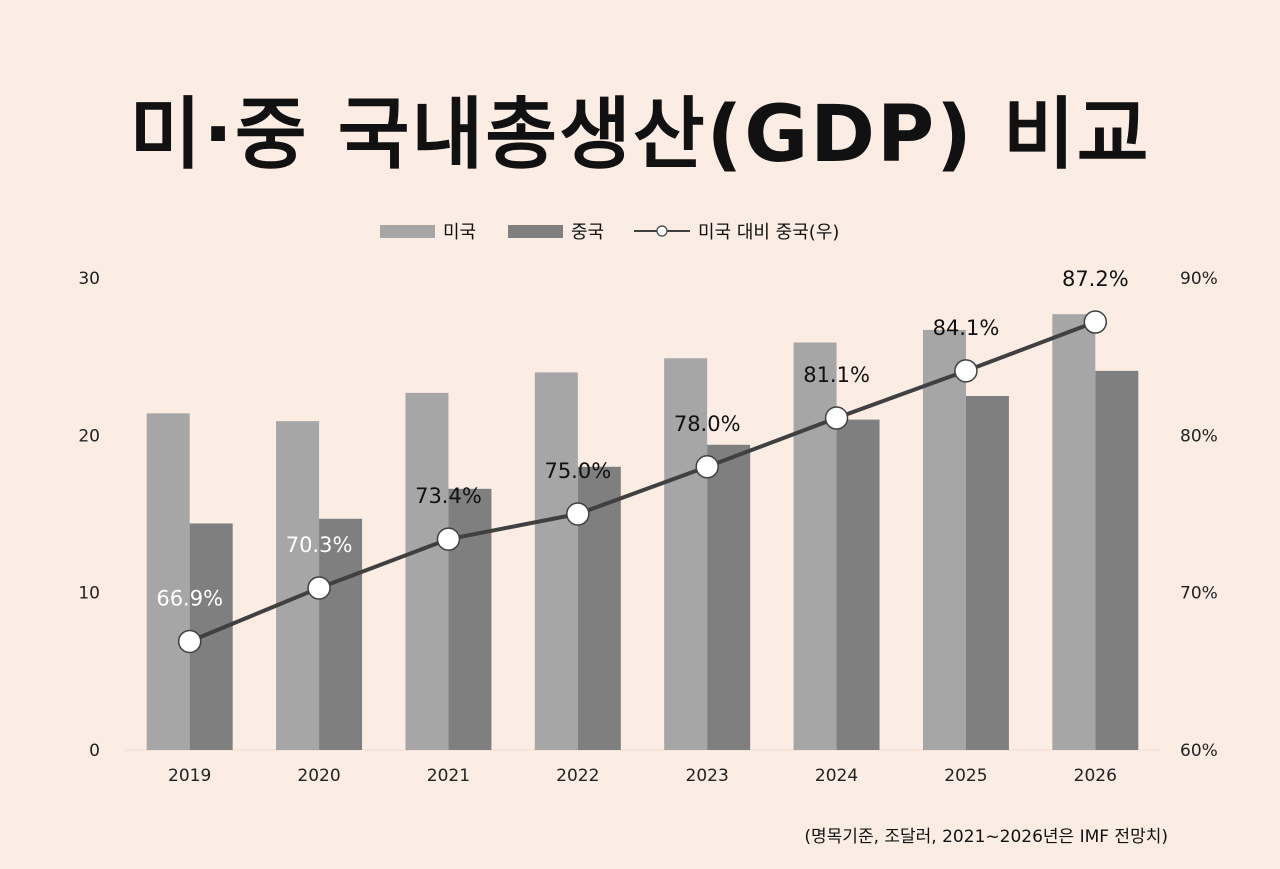 This screenshot has height=869, width=1280. Describe the element at coordinates (1199, 279) in the screenshot. I see `right-axis-tick-label: 90%` at that location.